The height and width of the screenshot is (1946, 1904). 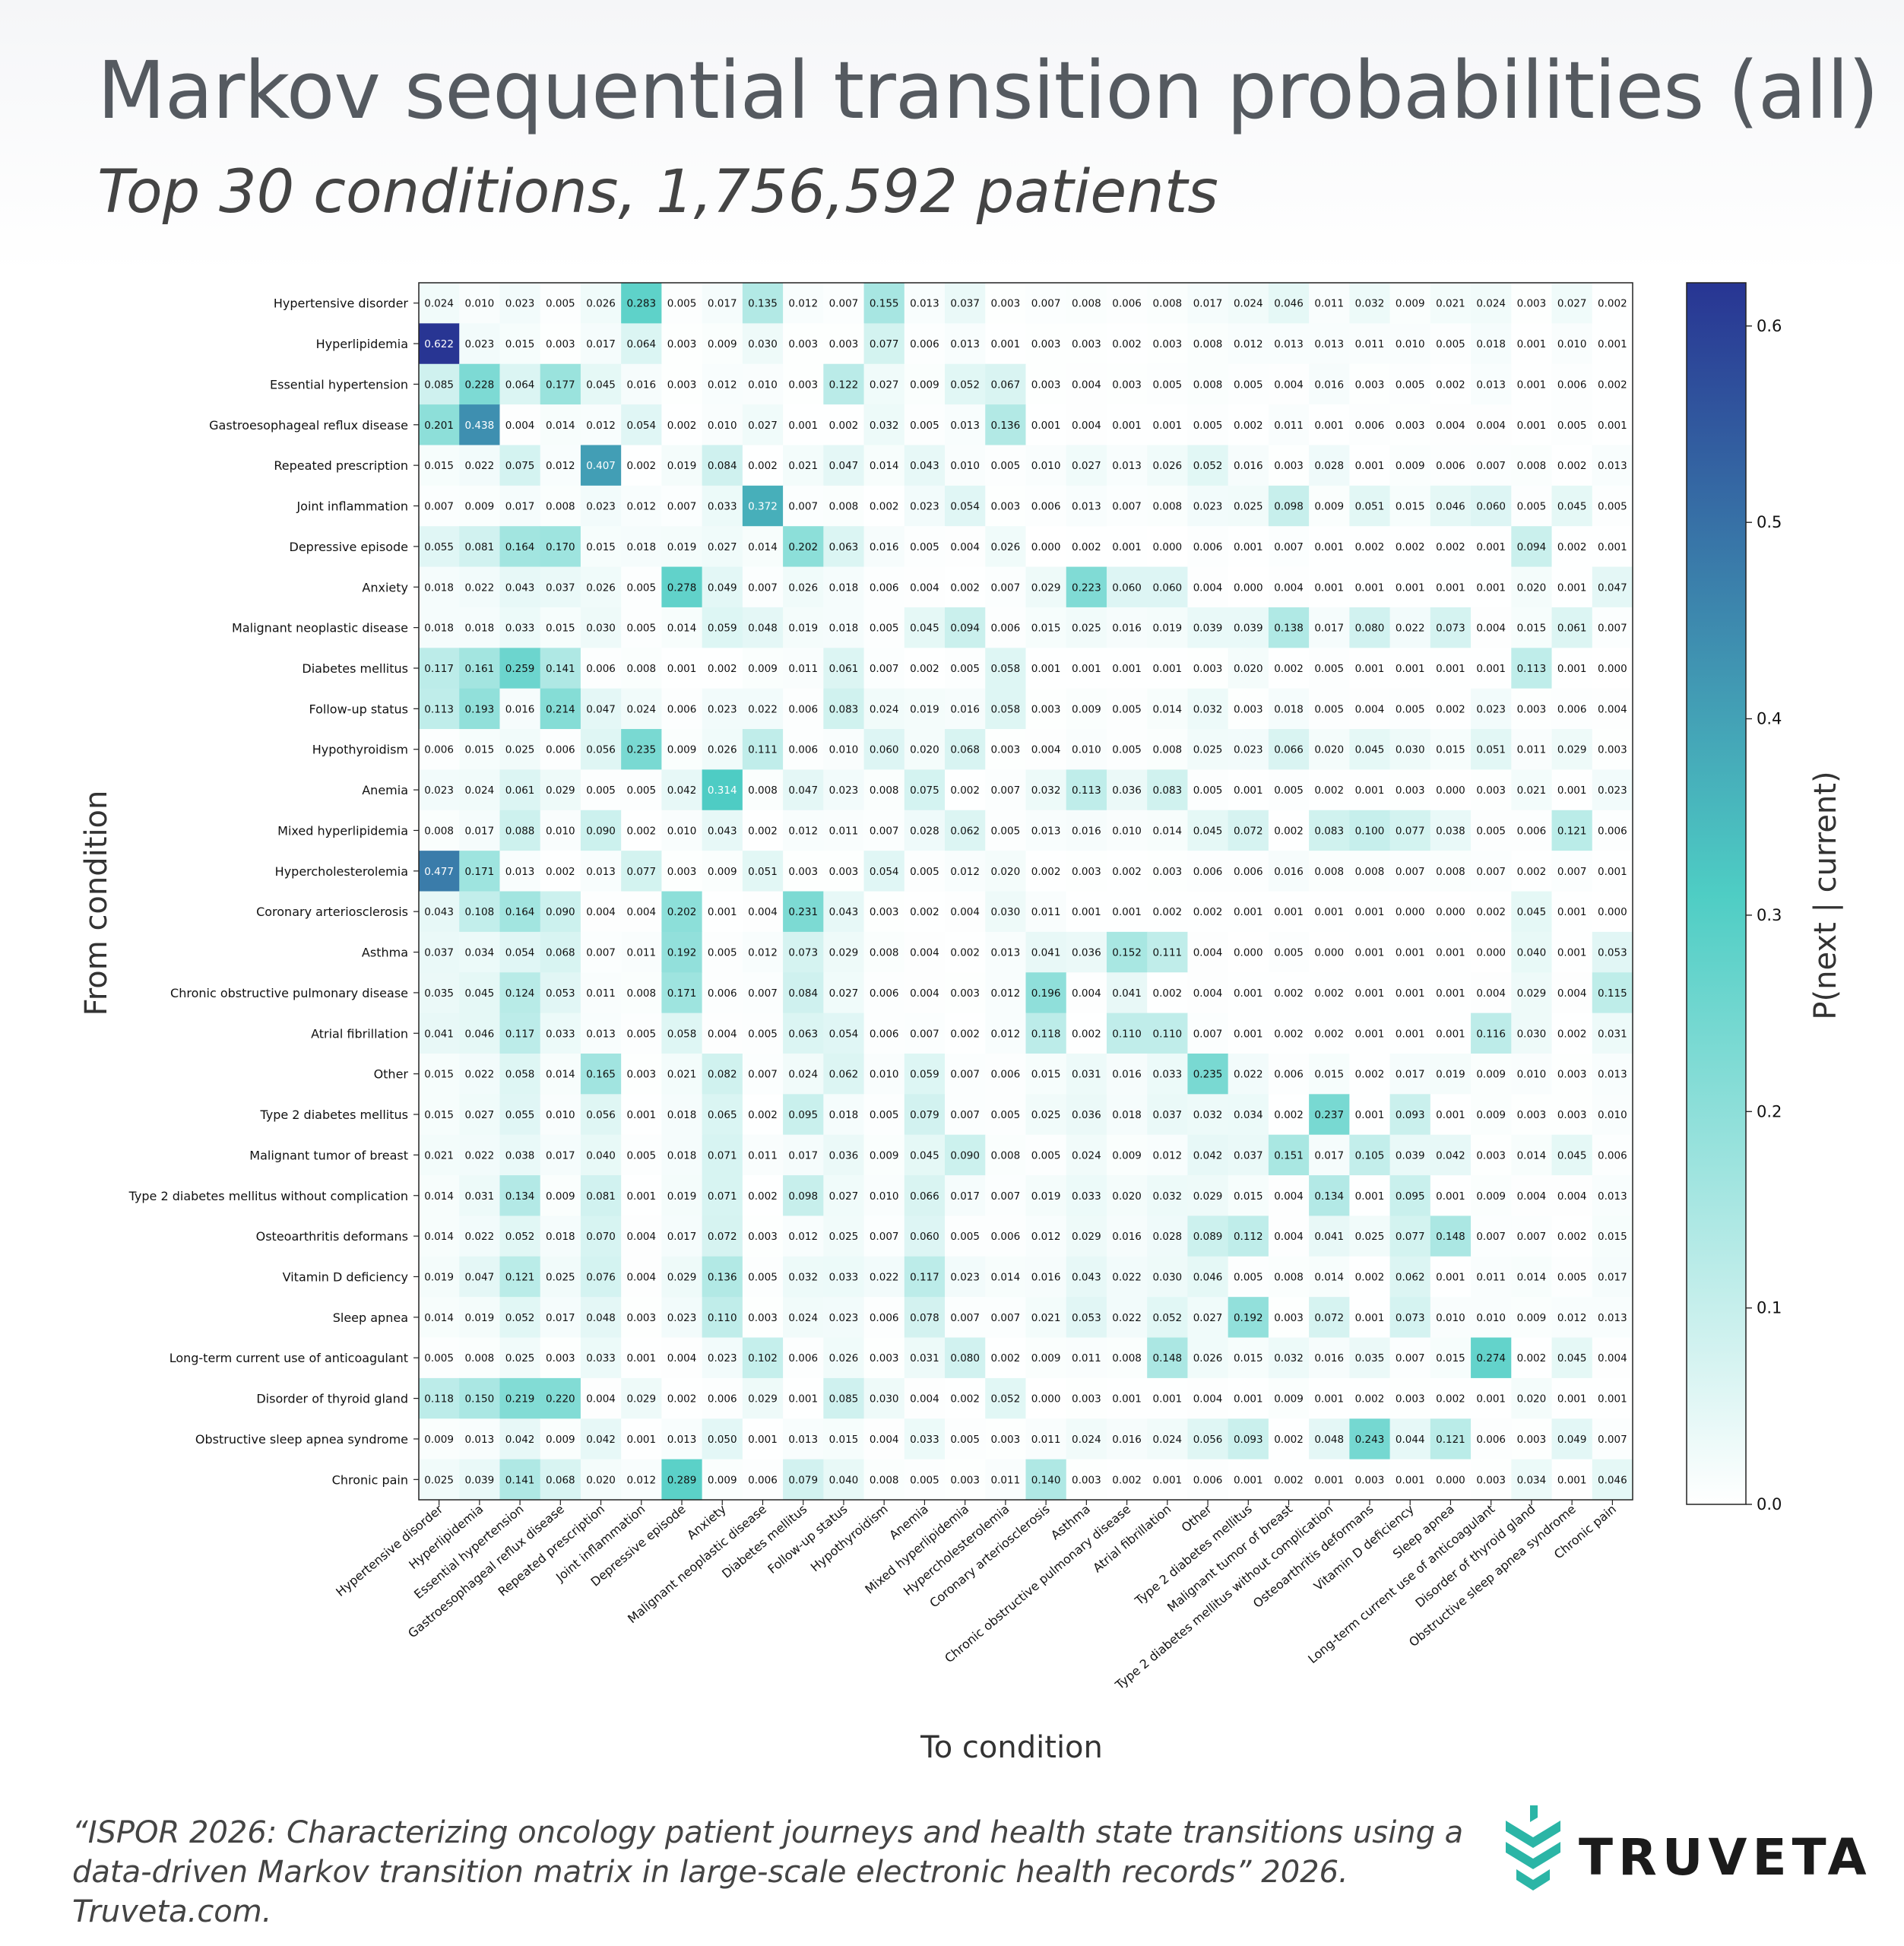 I want to click on cell-value-label: 0.036, so click(x=844, y=1155).